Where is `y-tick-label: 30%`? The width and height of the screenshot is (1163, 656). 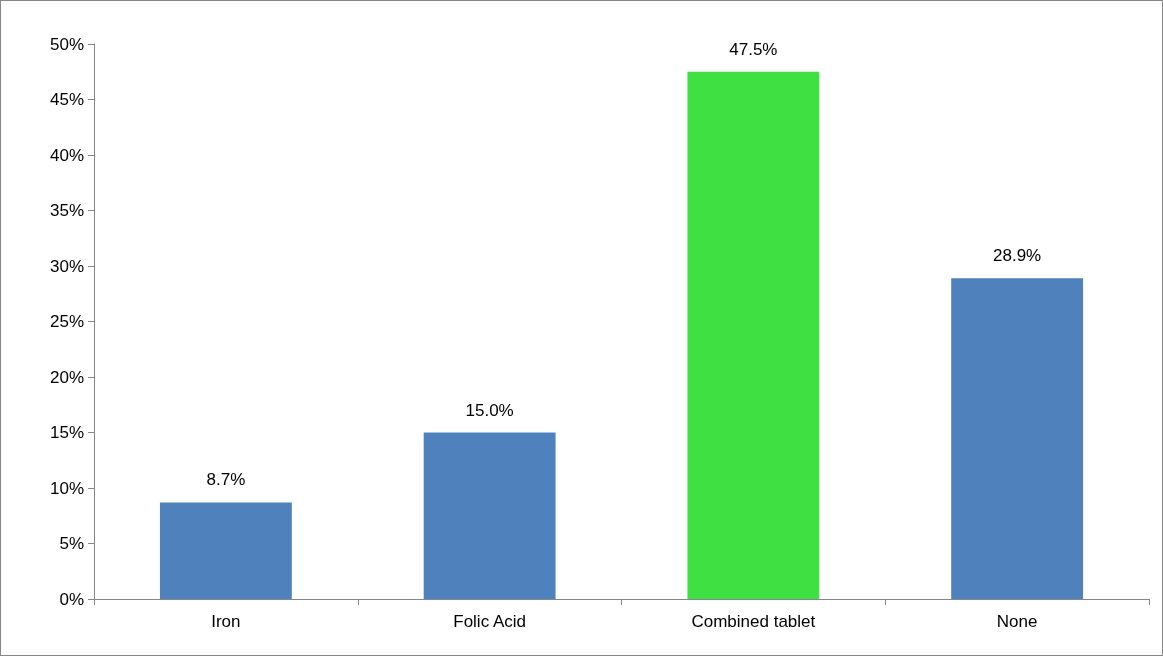 y-tick-label: 30% is located at coordinates (66, 266).